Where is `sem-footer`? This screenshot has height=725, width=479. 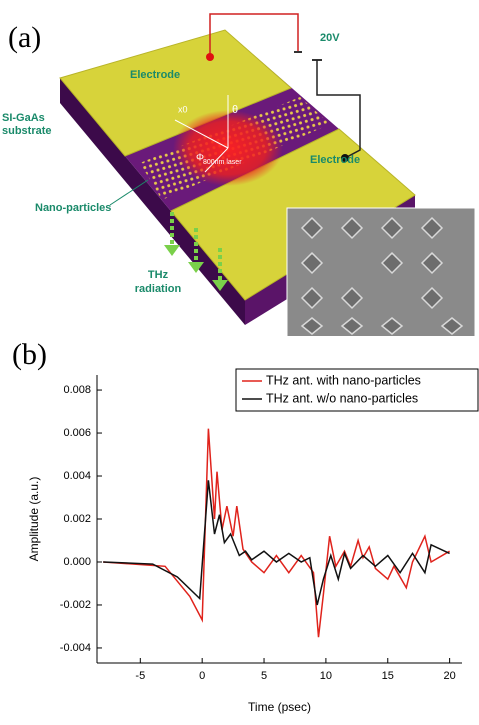 sem-footer is located at coordinates (381, 343).